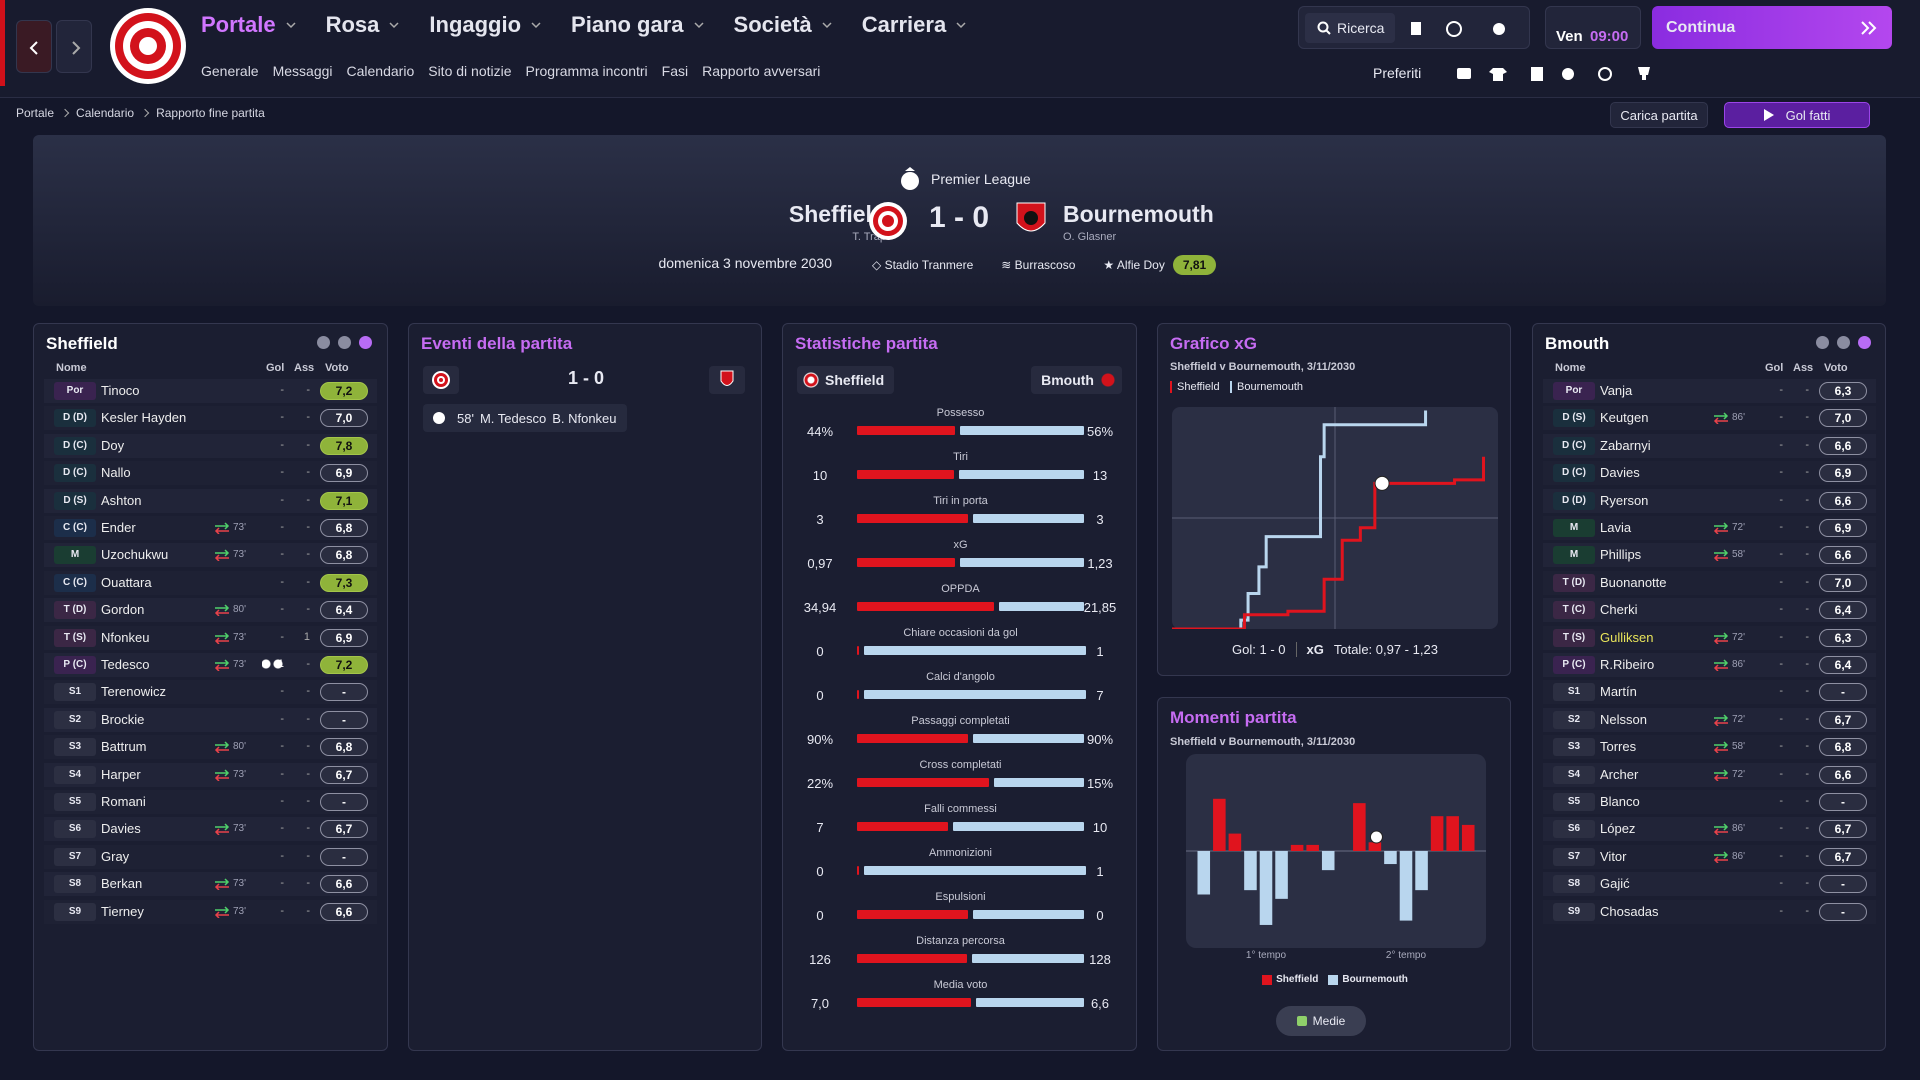 The width and height of the screenshot is (1920, 1080). What do you see at coordinates (1709, 555) in the screenshot?
I see `player-row: M Phillips 58' - -6,6` at bounding box center [1709, 555].